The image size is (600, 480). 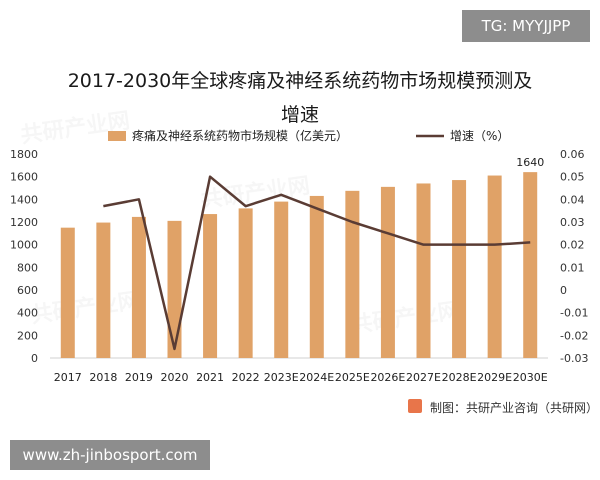 I want to click on data-label: 1640, so click(x=530, y=162).